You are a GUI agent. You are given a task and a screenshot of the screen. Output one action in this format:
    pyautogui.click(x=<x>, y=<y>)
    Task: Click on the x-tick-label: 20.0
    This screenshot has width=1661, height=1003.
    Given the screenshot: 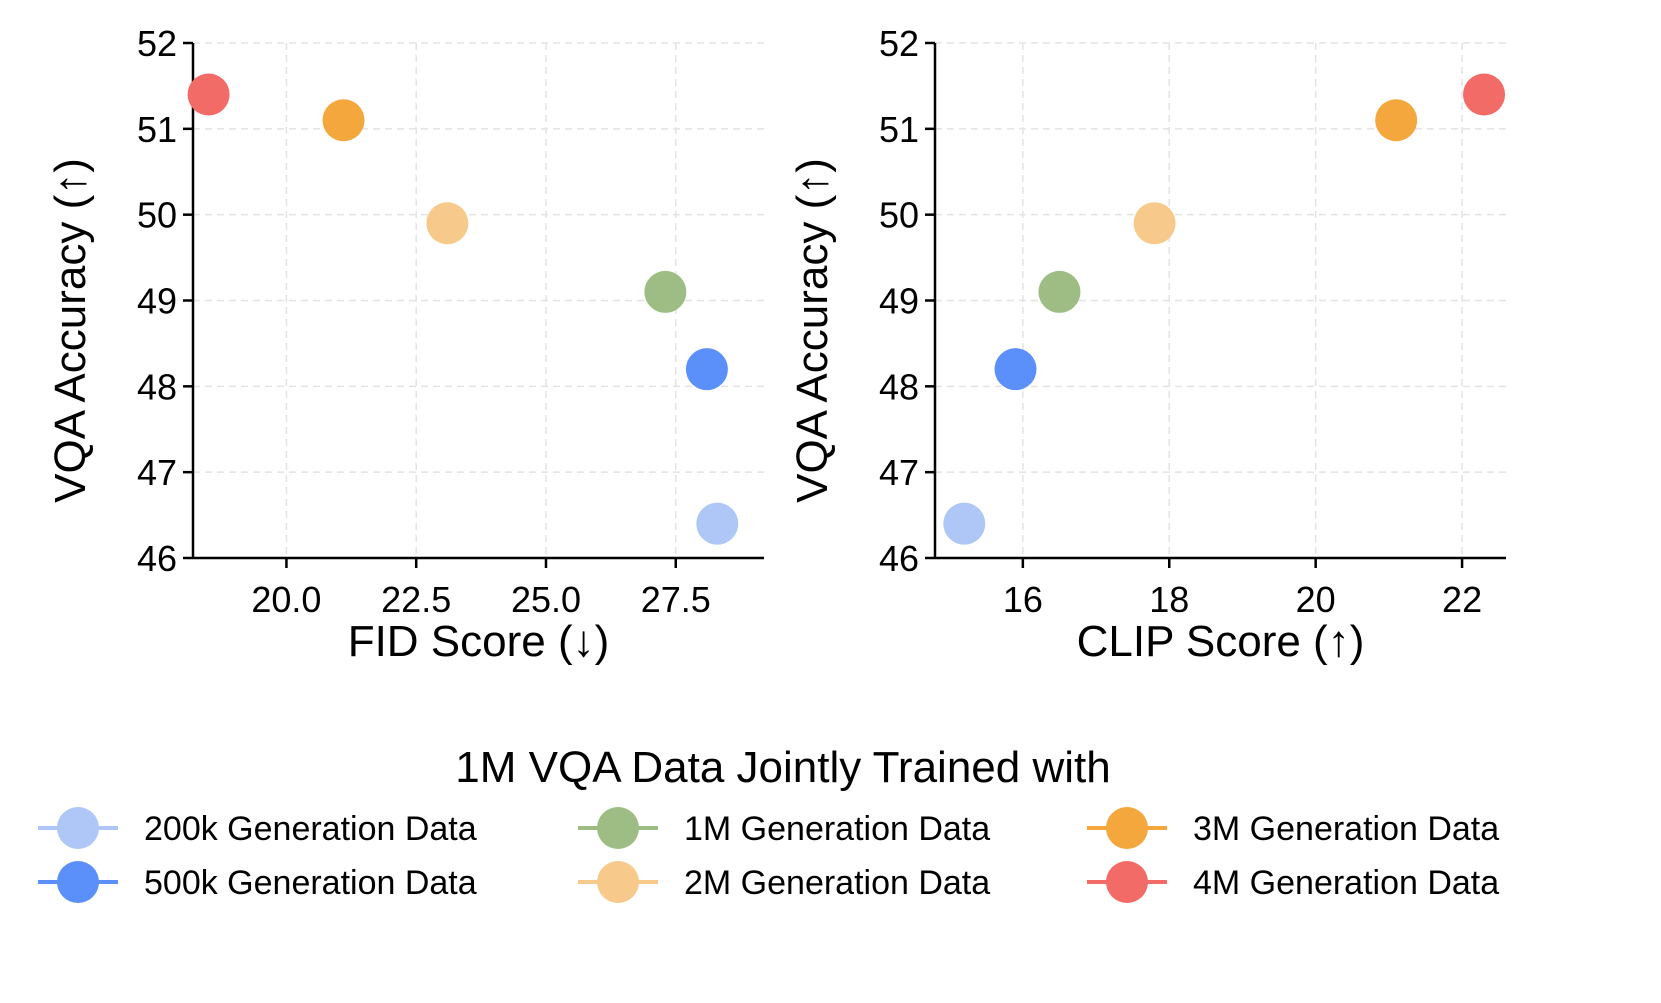 What is the action you would take?
    pyautogui.click(x=286, y=599)
    